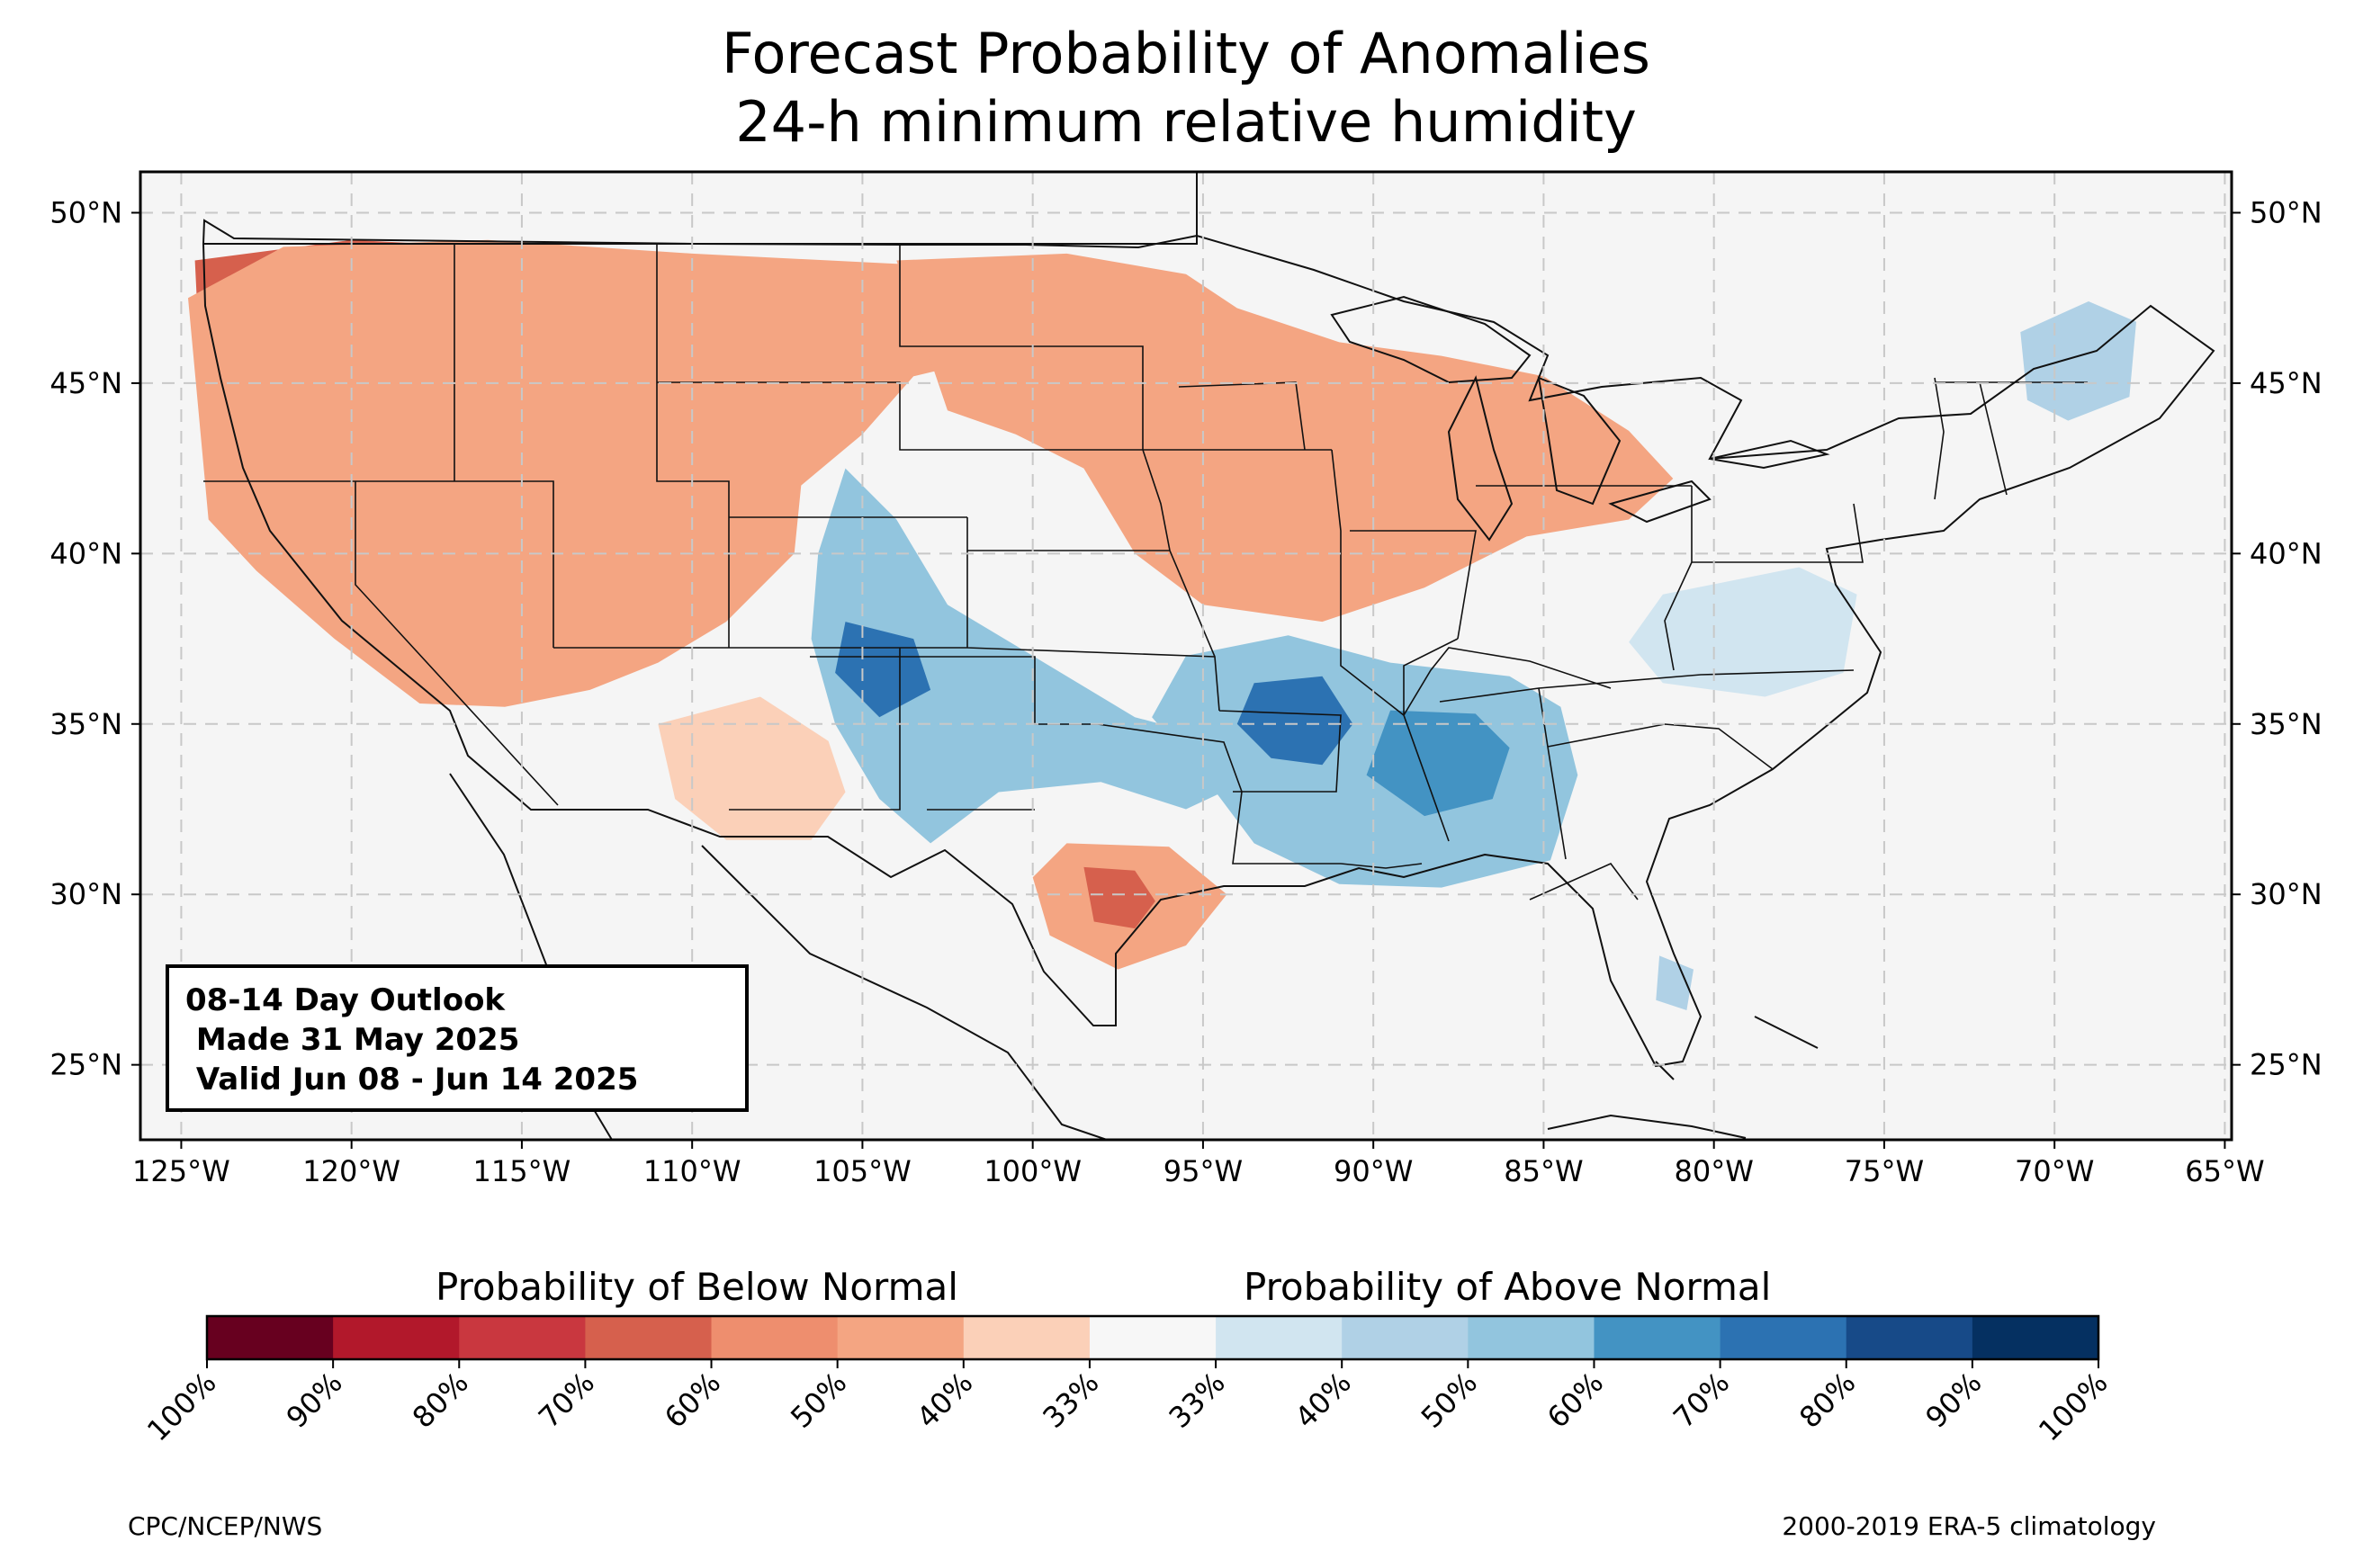 The height and width of the screenshot is (1568, 2372). I want to click on outlook-valid-dates: Valid Jun 08 - Jun 14 2025, so click(412, 1080).